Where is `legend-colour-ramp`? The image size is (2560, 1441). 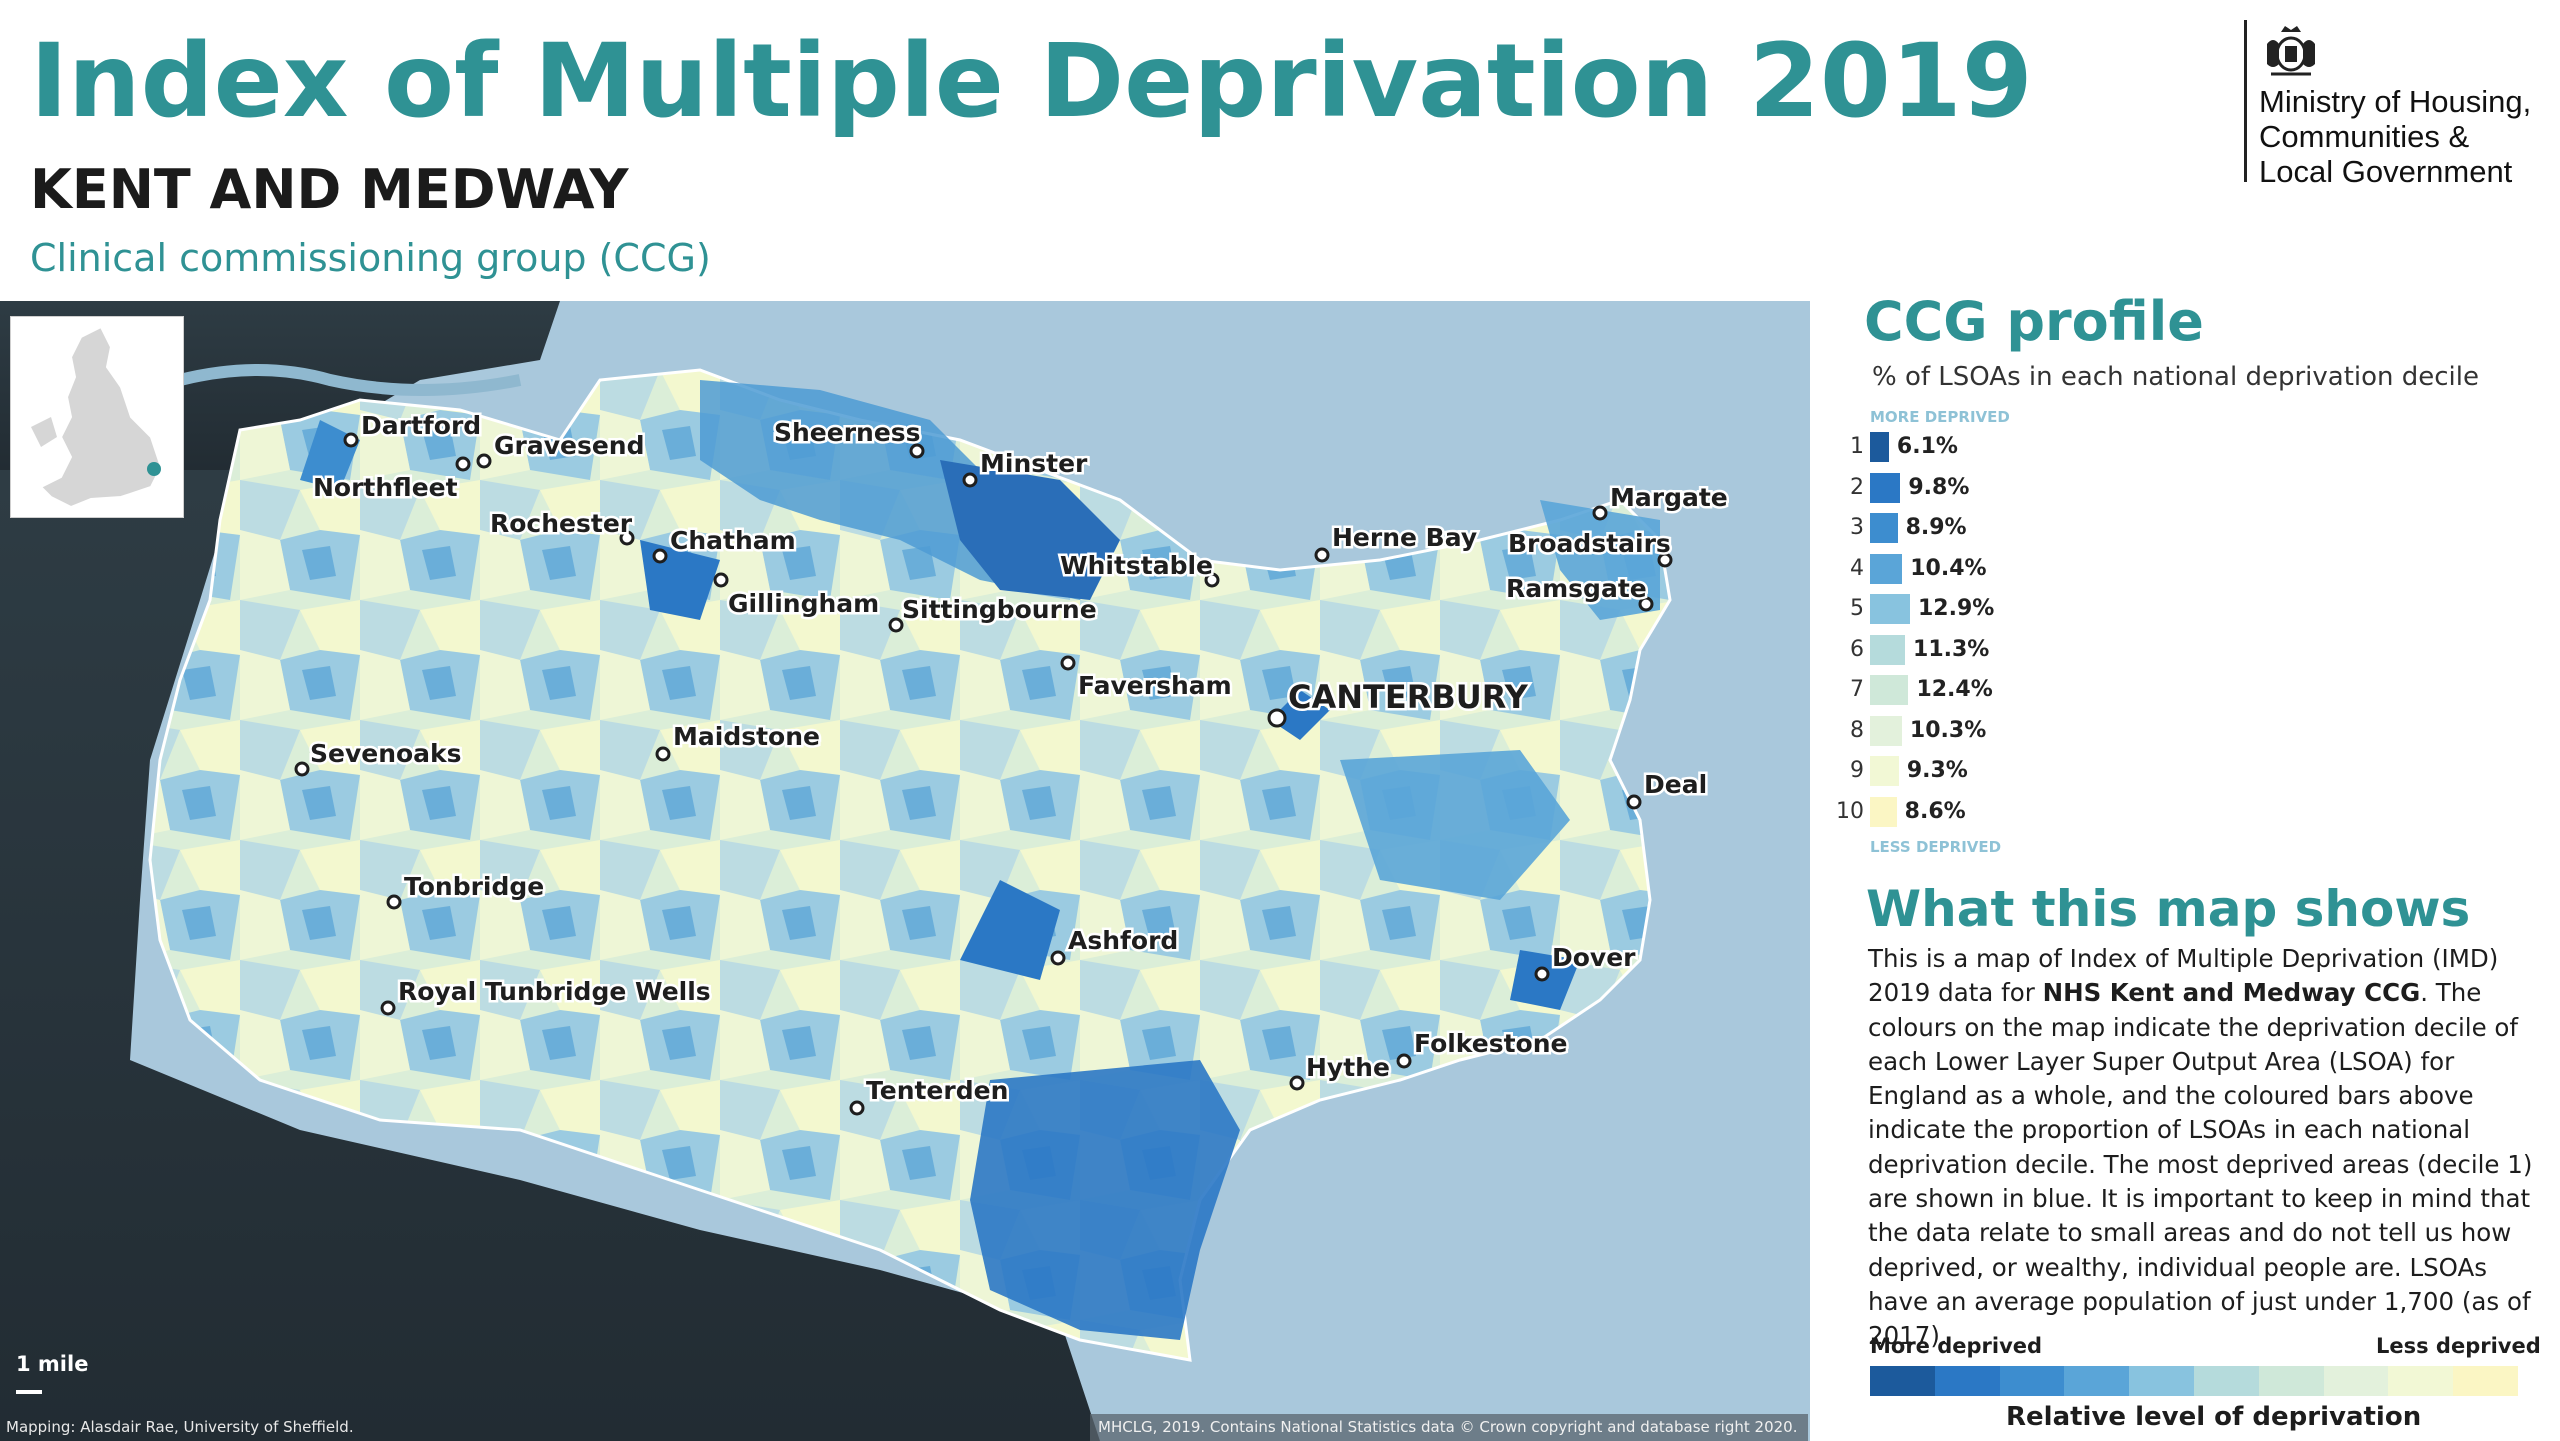
legend-colour-ramp is located at coordinates (2194, 1381).